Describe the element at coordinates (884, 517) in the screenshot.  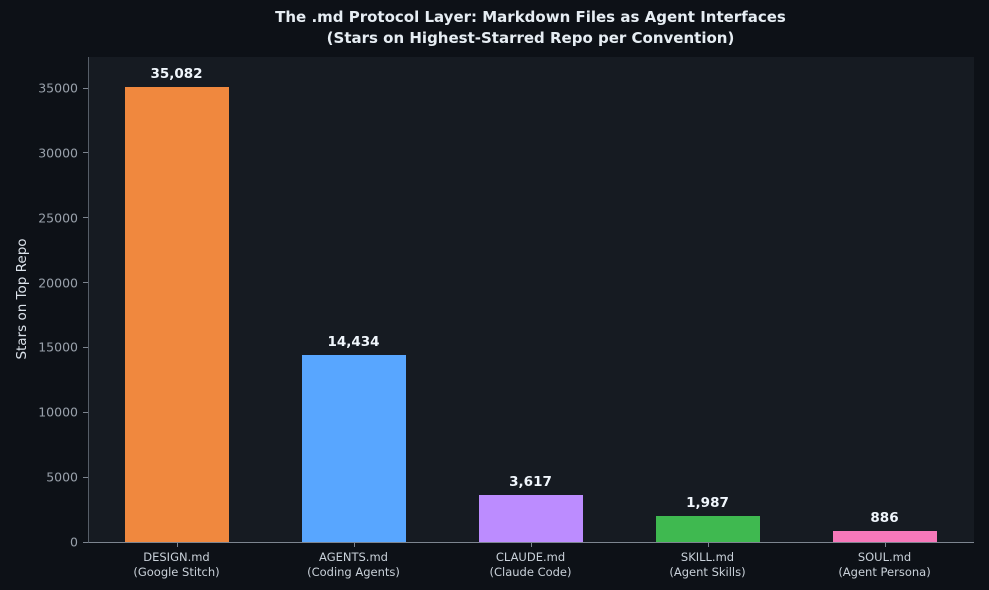
I see `bar-value-label: 886` at that location.